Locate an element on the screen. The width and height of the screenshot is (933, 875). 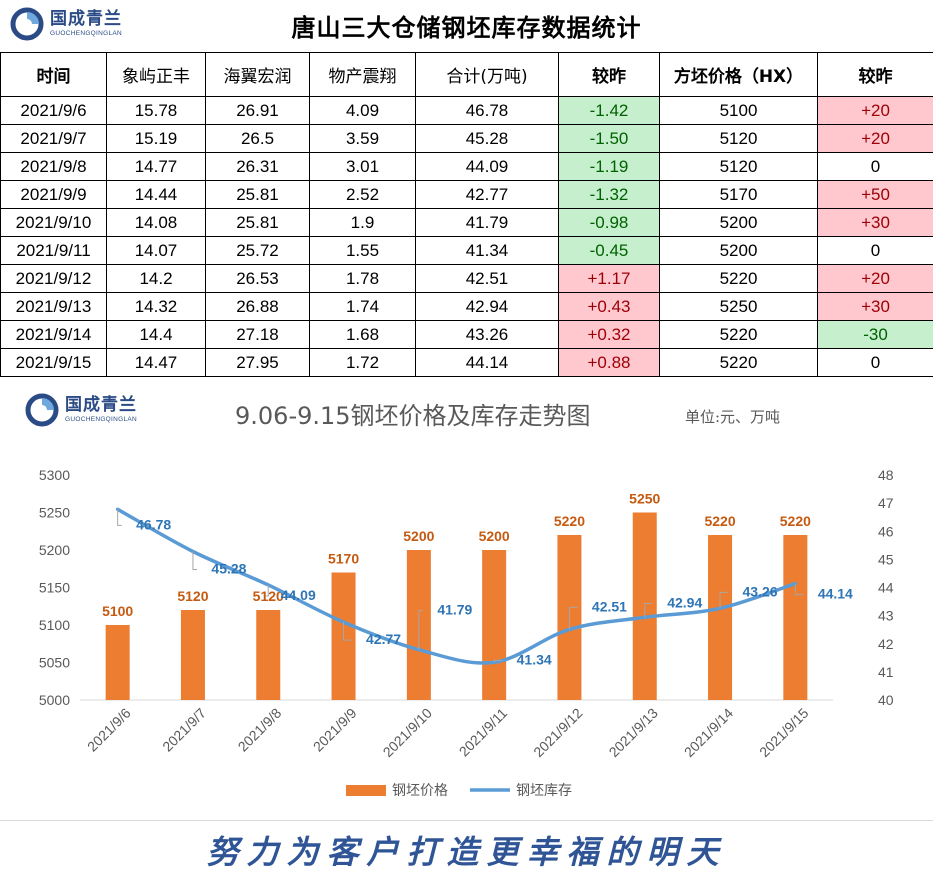
table-cell: 2021/9/14 is located at coordinates (54, 335).